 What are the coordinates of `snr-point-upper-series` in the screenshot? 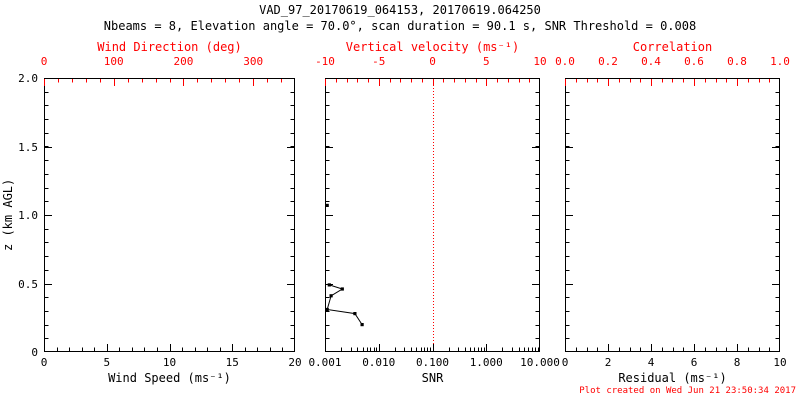 It's located at (327, 205).